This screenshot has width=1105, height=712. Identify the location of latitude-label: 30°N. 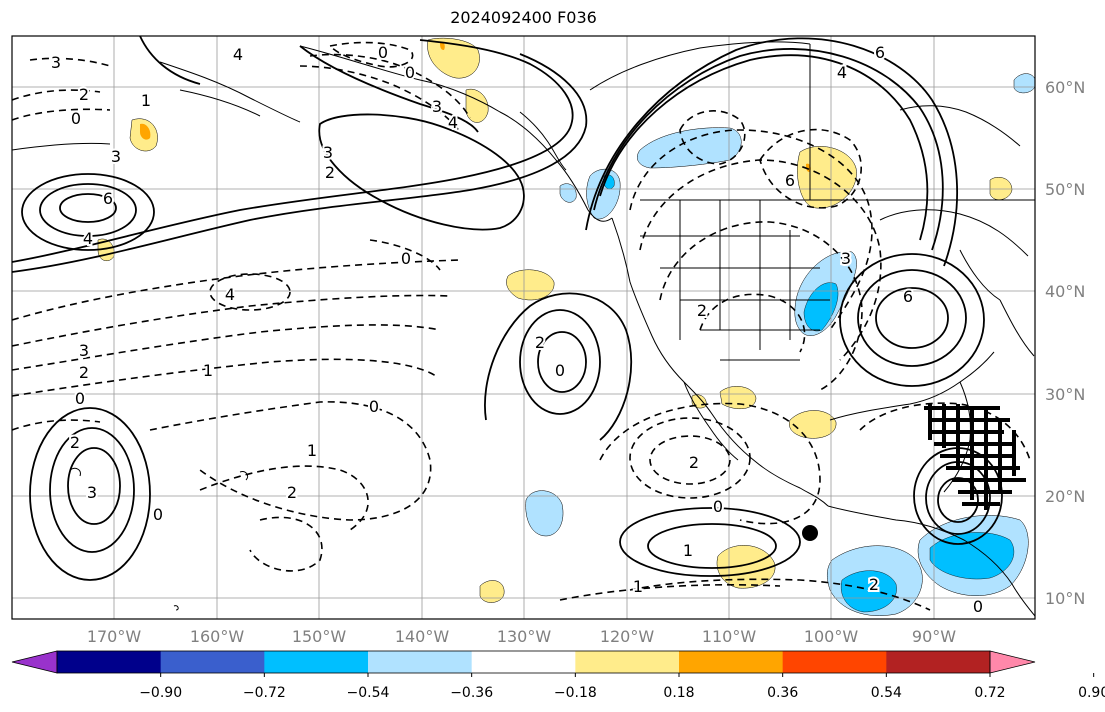
(1065, 394).